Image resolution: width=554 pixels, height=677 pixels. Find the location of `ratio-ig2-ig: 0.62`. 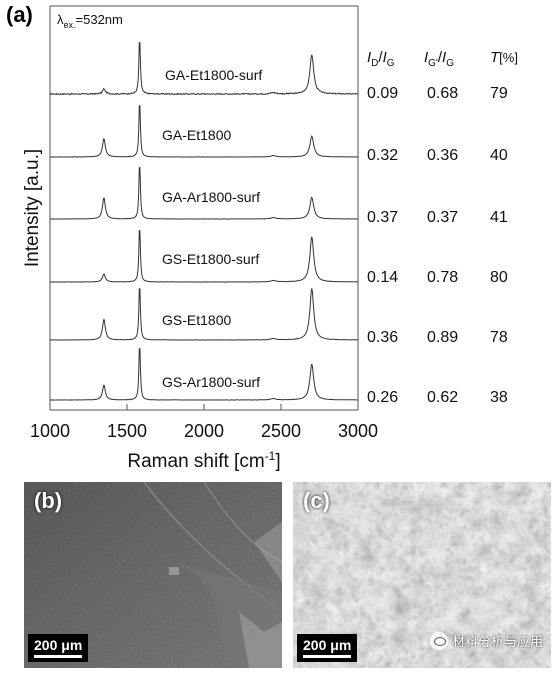

ratio-ig2-ig: 0.62 is located at coordinates (442, 397).